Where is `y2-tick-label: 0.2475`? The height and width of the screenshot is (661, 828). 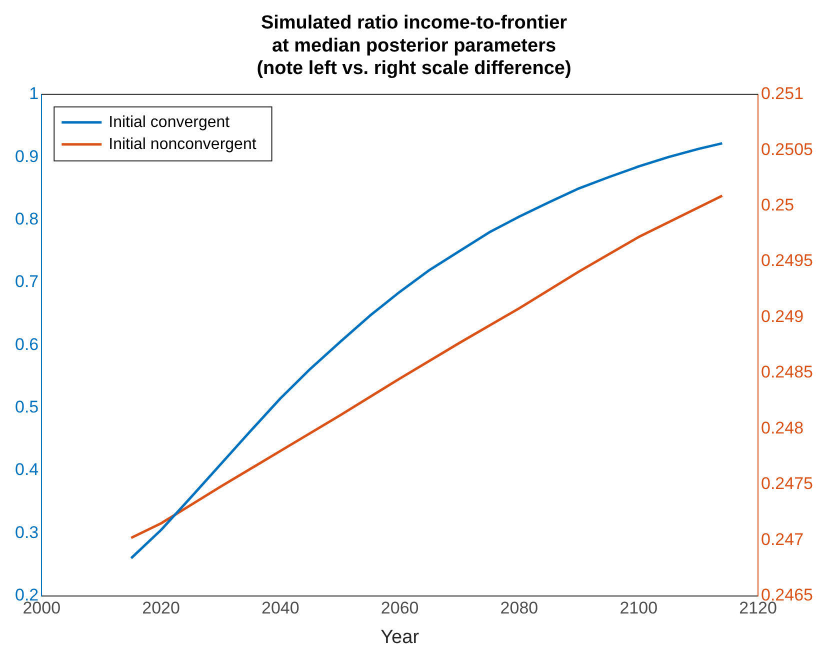 y2-tick-label: 0.2475 is located at coordinates (787, 484).